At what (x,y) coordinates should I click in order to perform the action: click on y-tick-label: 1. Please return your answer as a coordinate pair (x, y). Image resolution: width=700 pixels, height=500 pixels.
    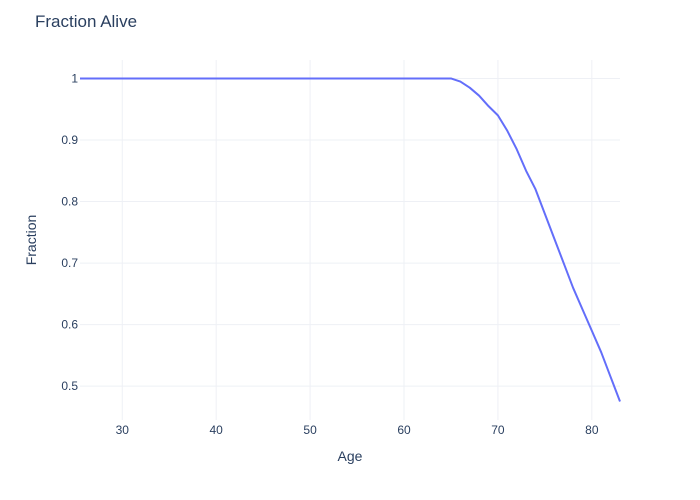
    Looking at the image, I should click on (74, 78).